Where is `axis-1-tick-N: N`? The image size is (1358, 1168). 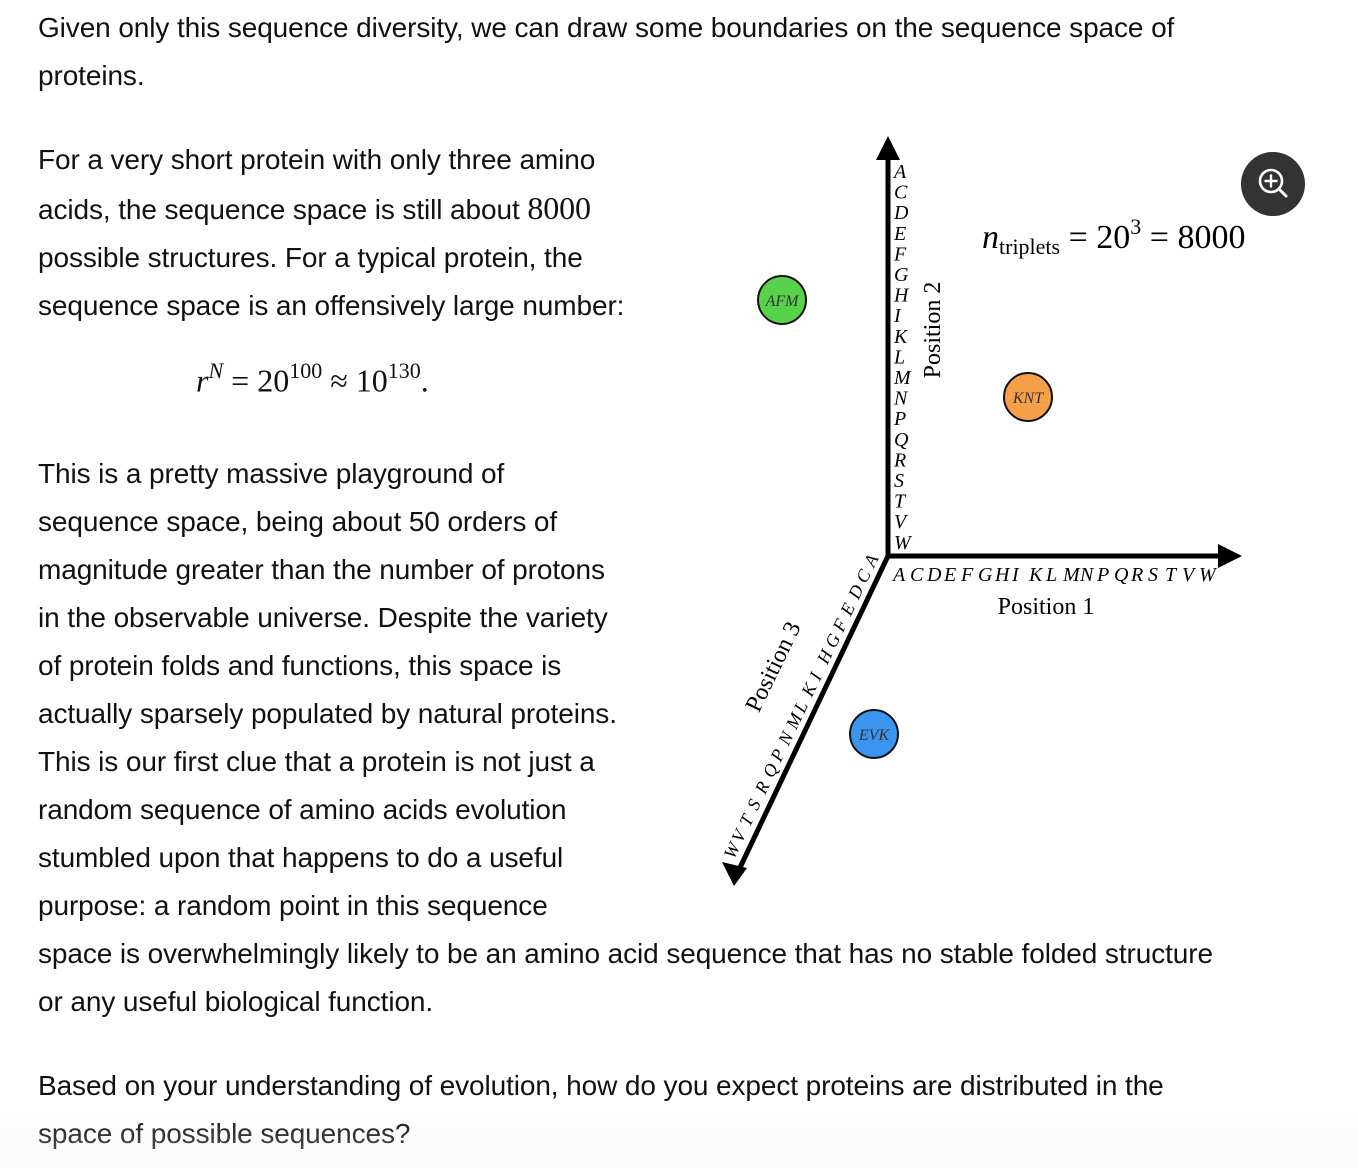
axis-1-tick-N: N is located at coordinates (1087, 575).